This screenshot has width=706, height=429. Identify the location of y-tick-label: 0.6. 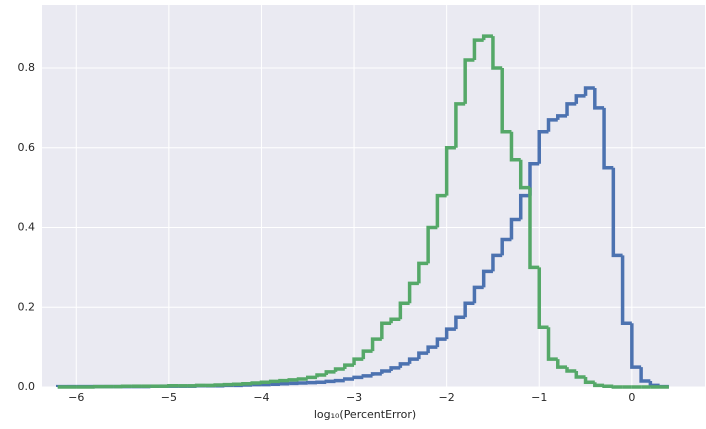
(27, 147).